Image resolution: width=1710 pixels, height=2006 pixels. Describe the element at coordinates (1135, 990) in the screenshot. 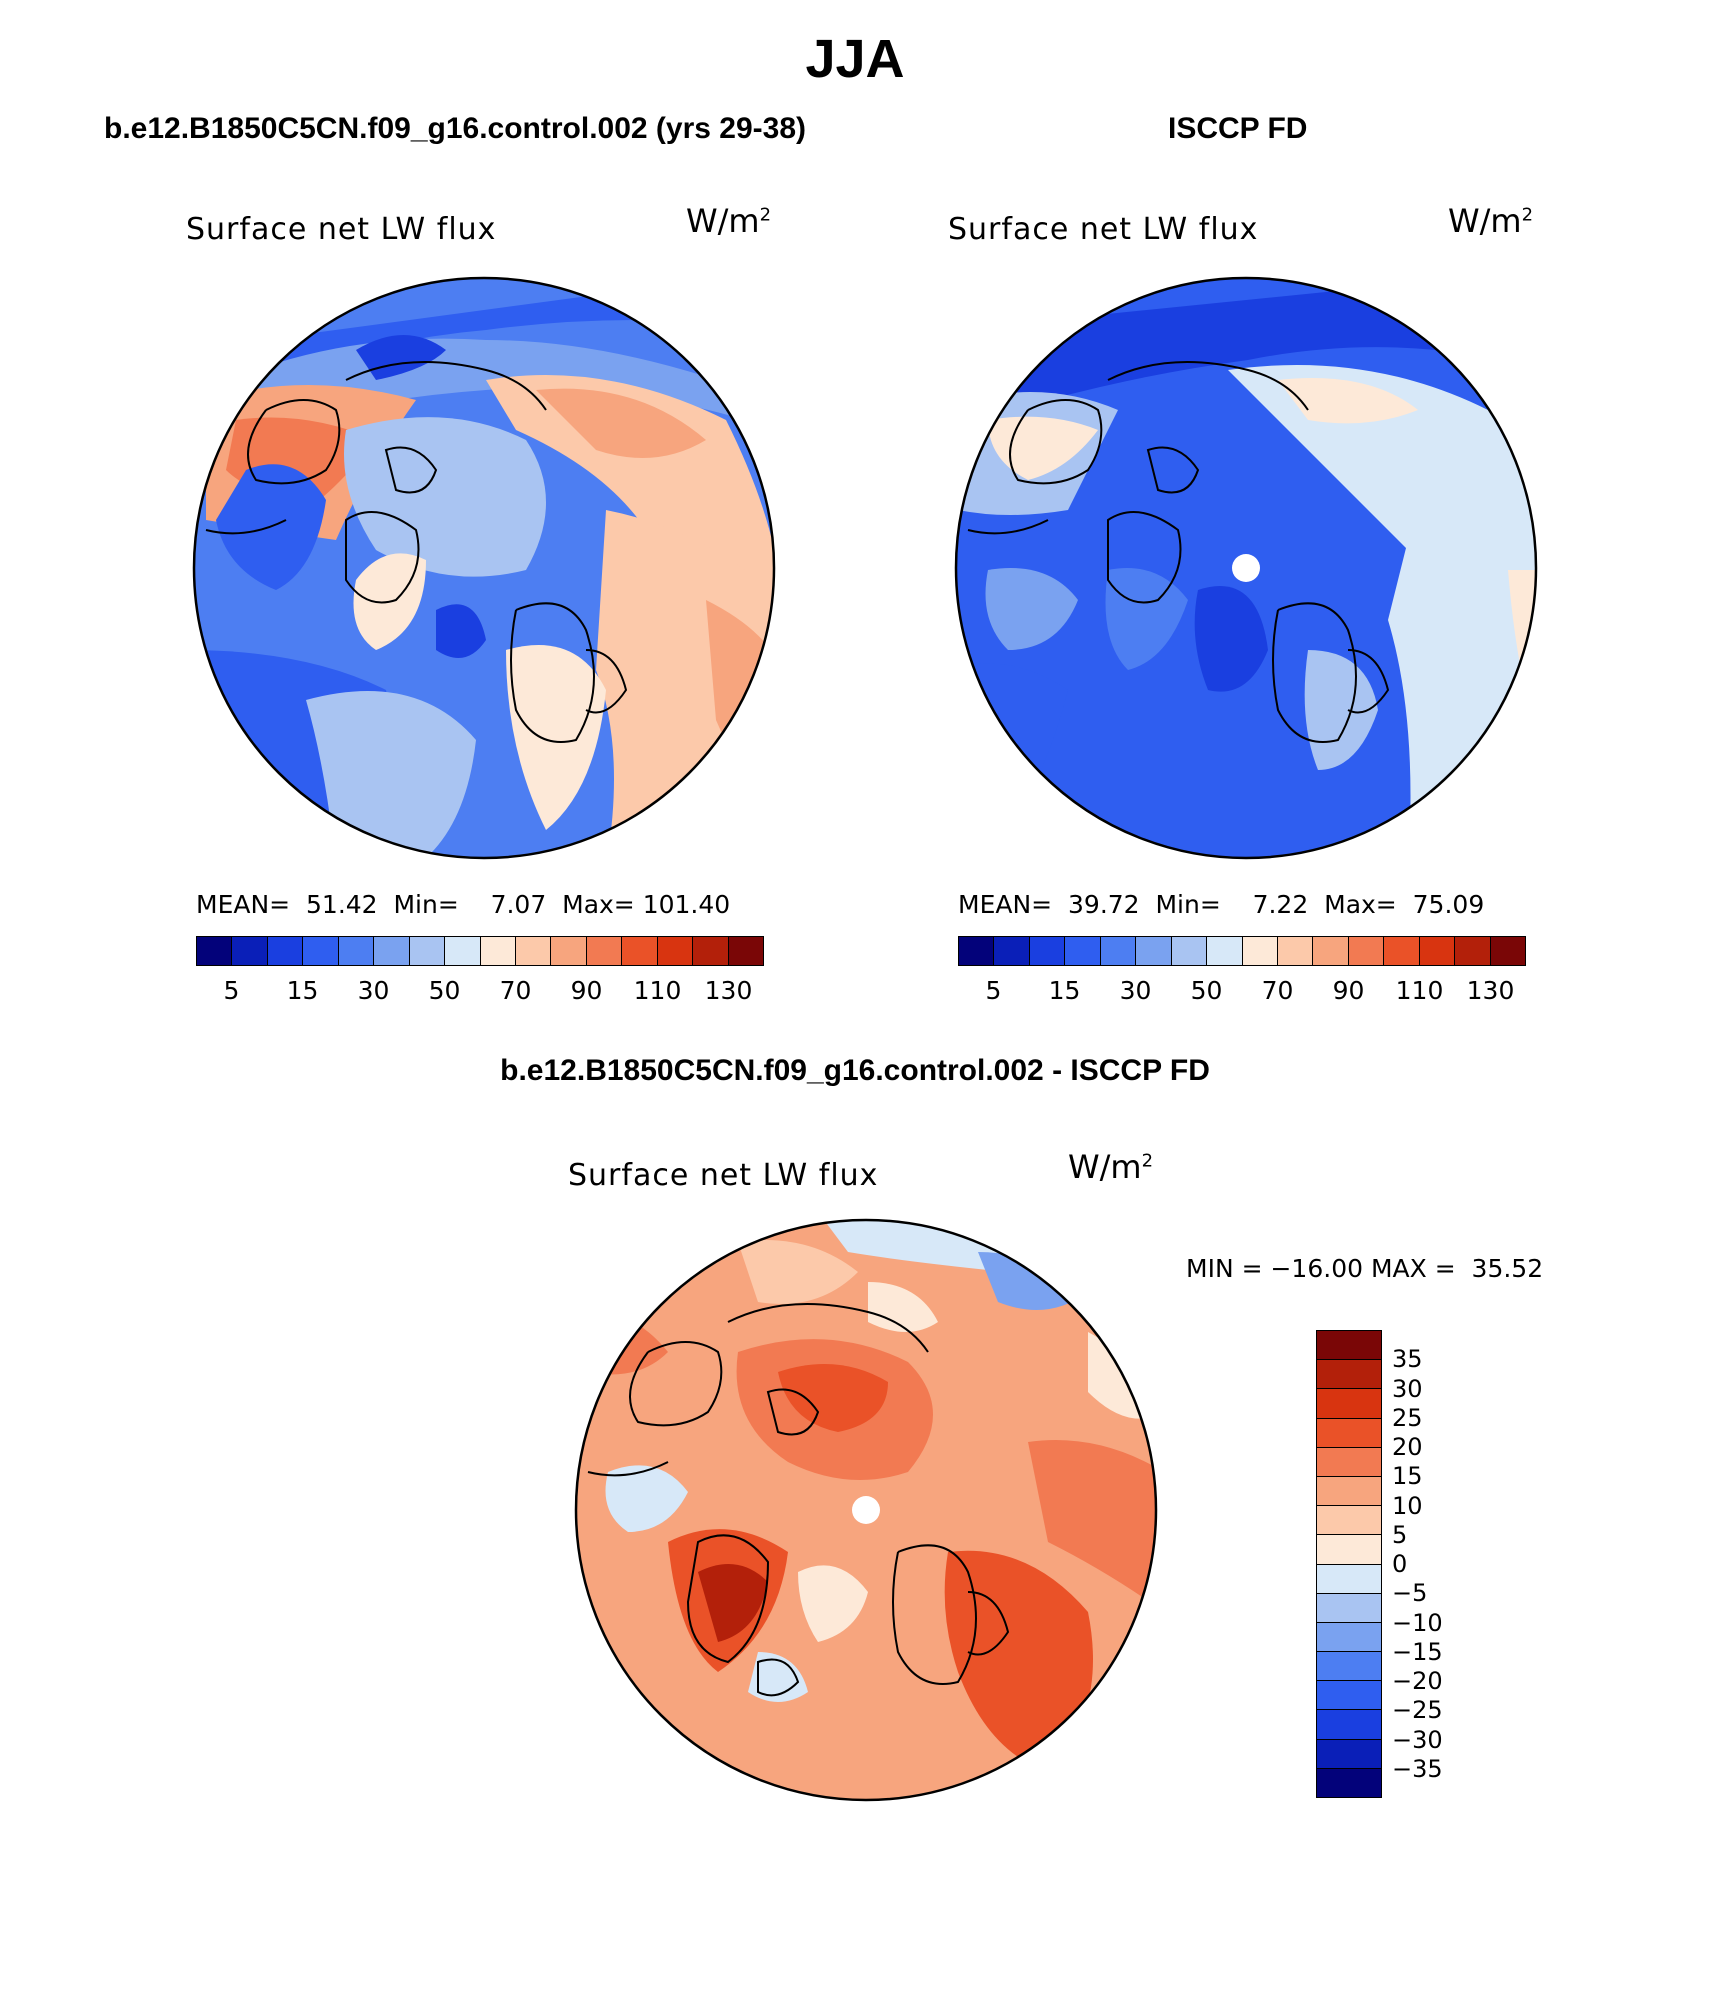

I see `obs-tick-label: 30` at that location.